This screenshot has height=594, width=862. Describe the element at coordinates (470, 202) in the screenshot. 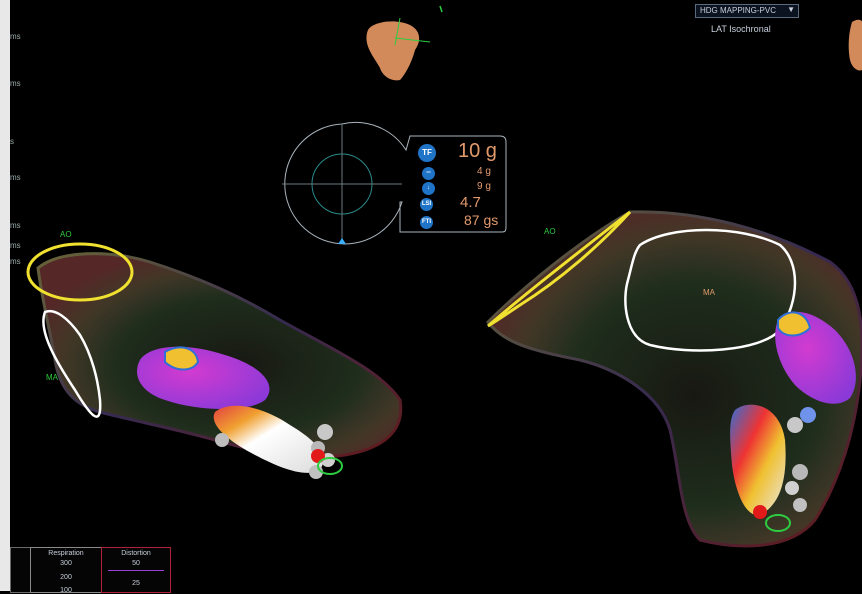

I see `lsi-value: 4.7` at that location.